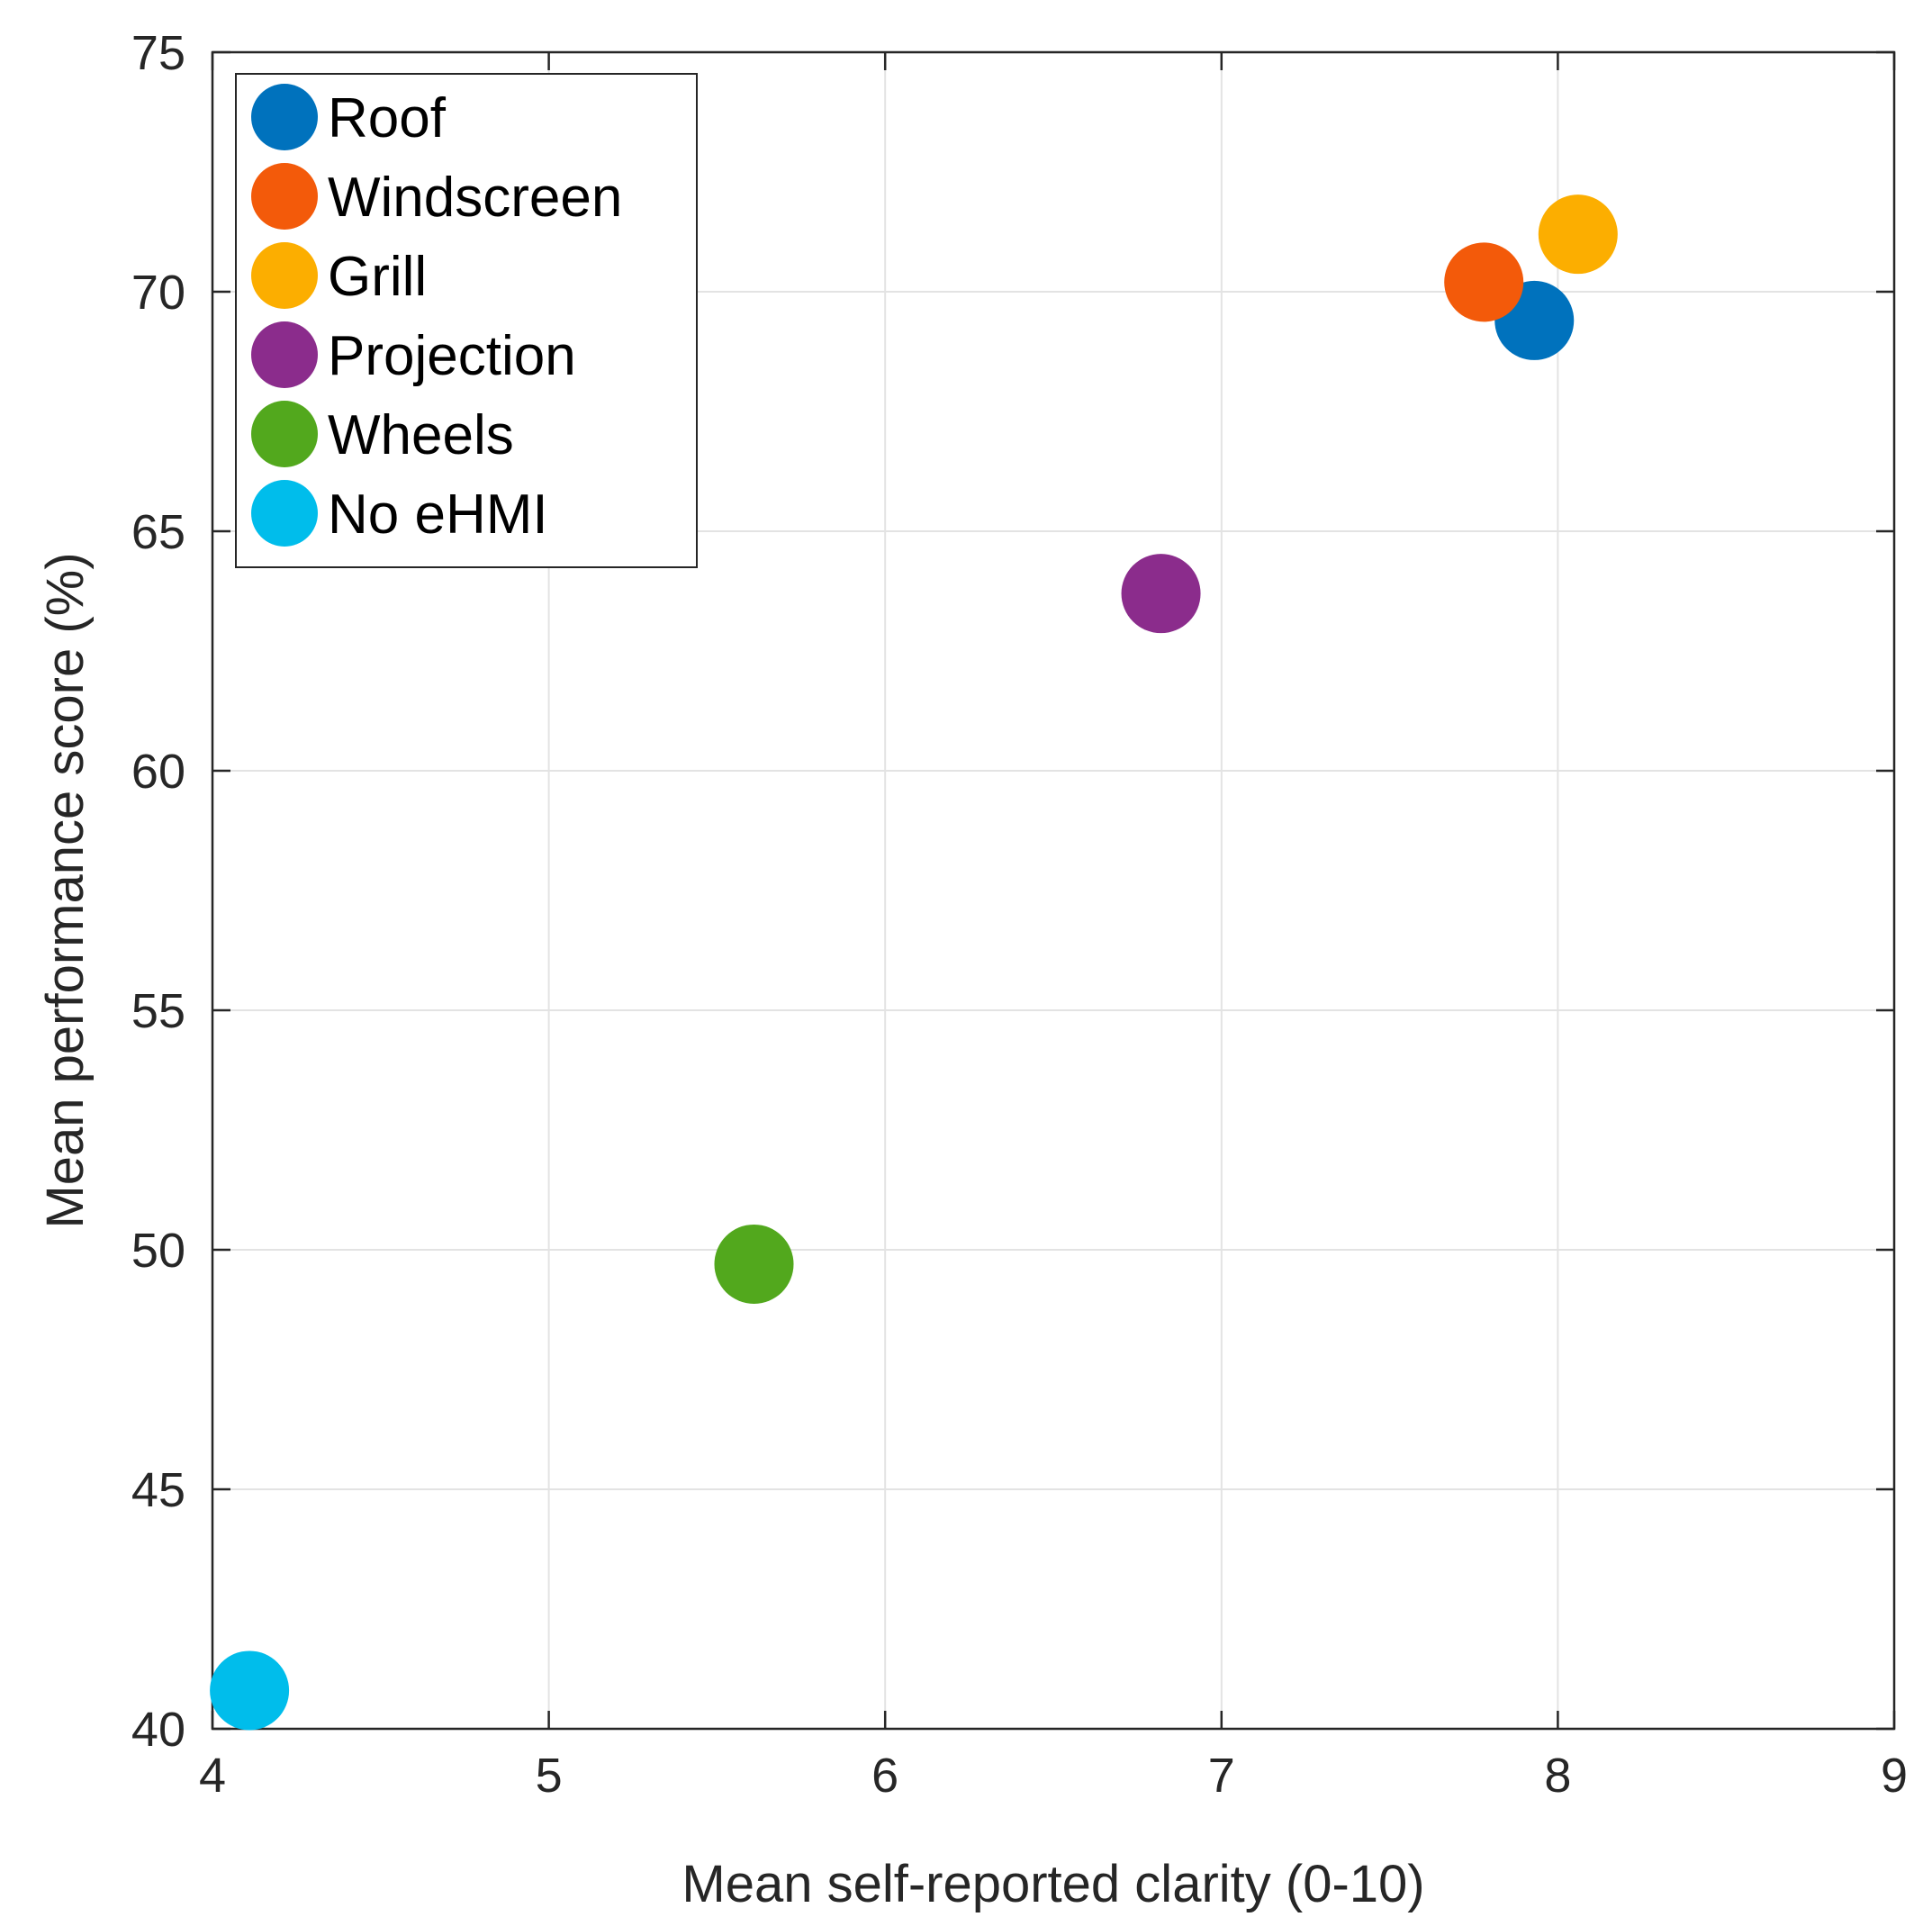 This screenshot has width=1932, height=1926. I want to click on y-tick-label: 50, so click(158, 1251).